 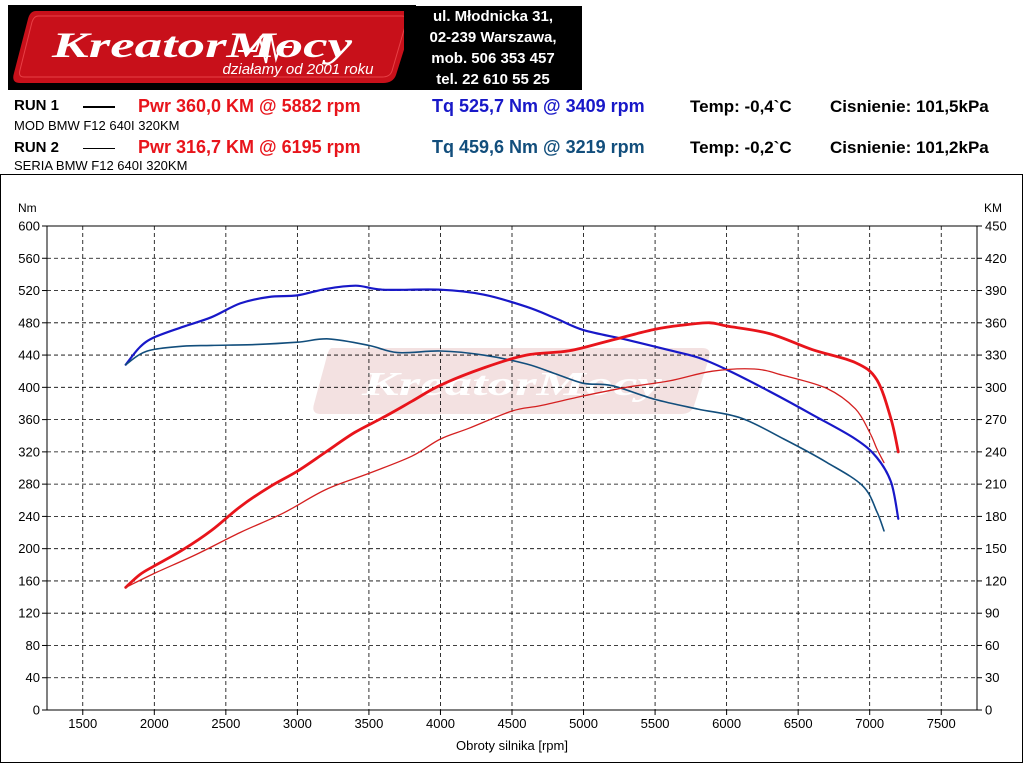 I want to click on y-left-tick-label: 400, so click(x=29, y=387).